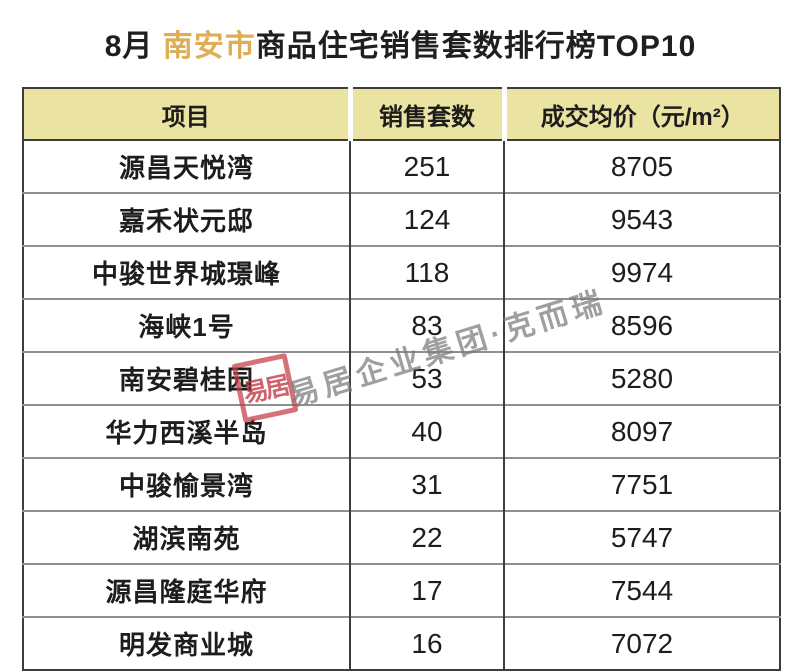 This screenshot has width=801, height=671. I want to click on table-row: 南安碧桂园 53 5280, so click(401, 378).